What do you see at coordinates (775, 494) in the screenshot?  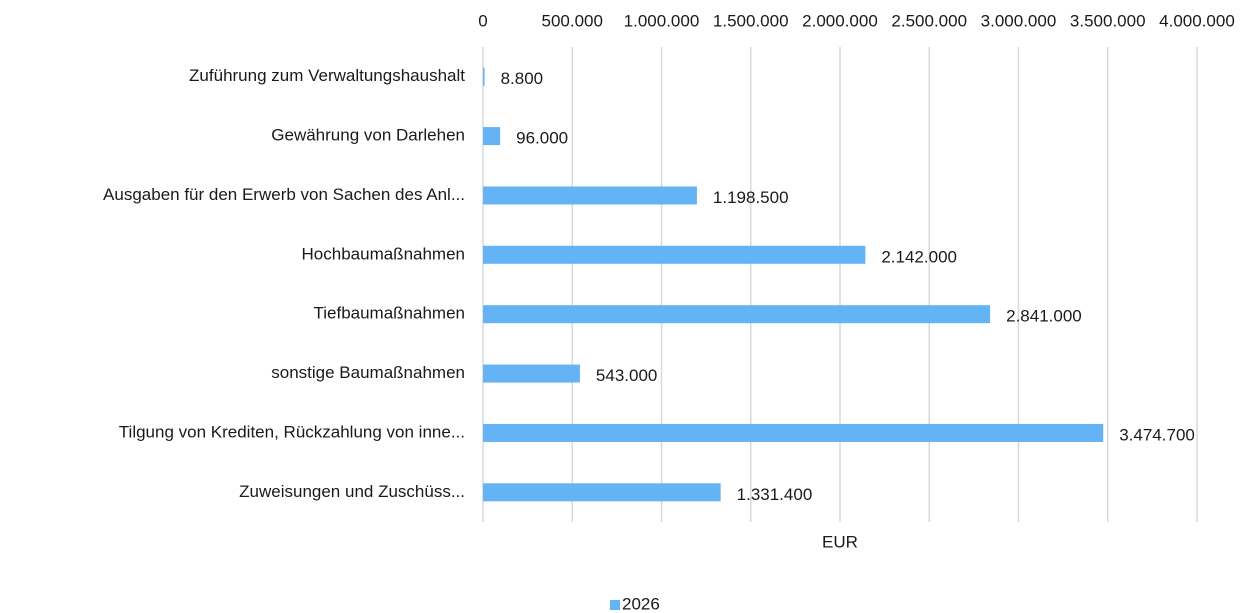 I see `data-label: 1.331.400` at bounding box center [775, 494].